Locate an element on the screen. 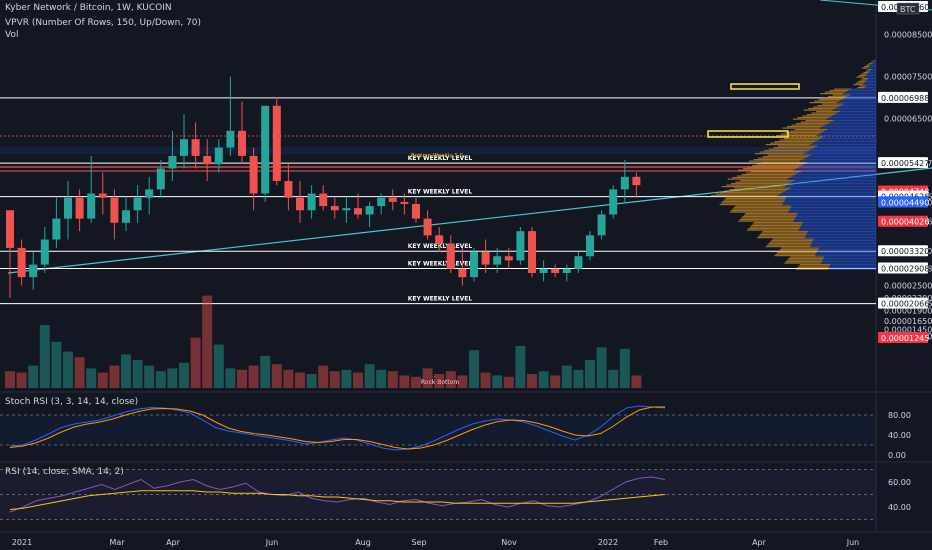 The image size is (932, 550). stoch-rsi-title: Stoch RSI (3, 3, 14, 14, close) is located at coordinates (72, 402).